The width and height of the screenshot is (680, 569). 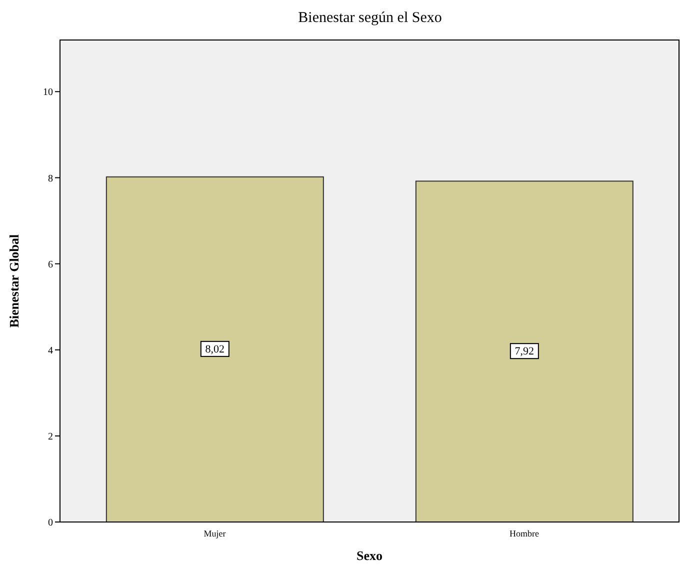 What do you see at coordinates (50, 350) in the screenshot?
I see `y-tick-label: 4` at bounding box center [50, 350].